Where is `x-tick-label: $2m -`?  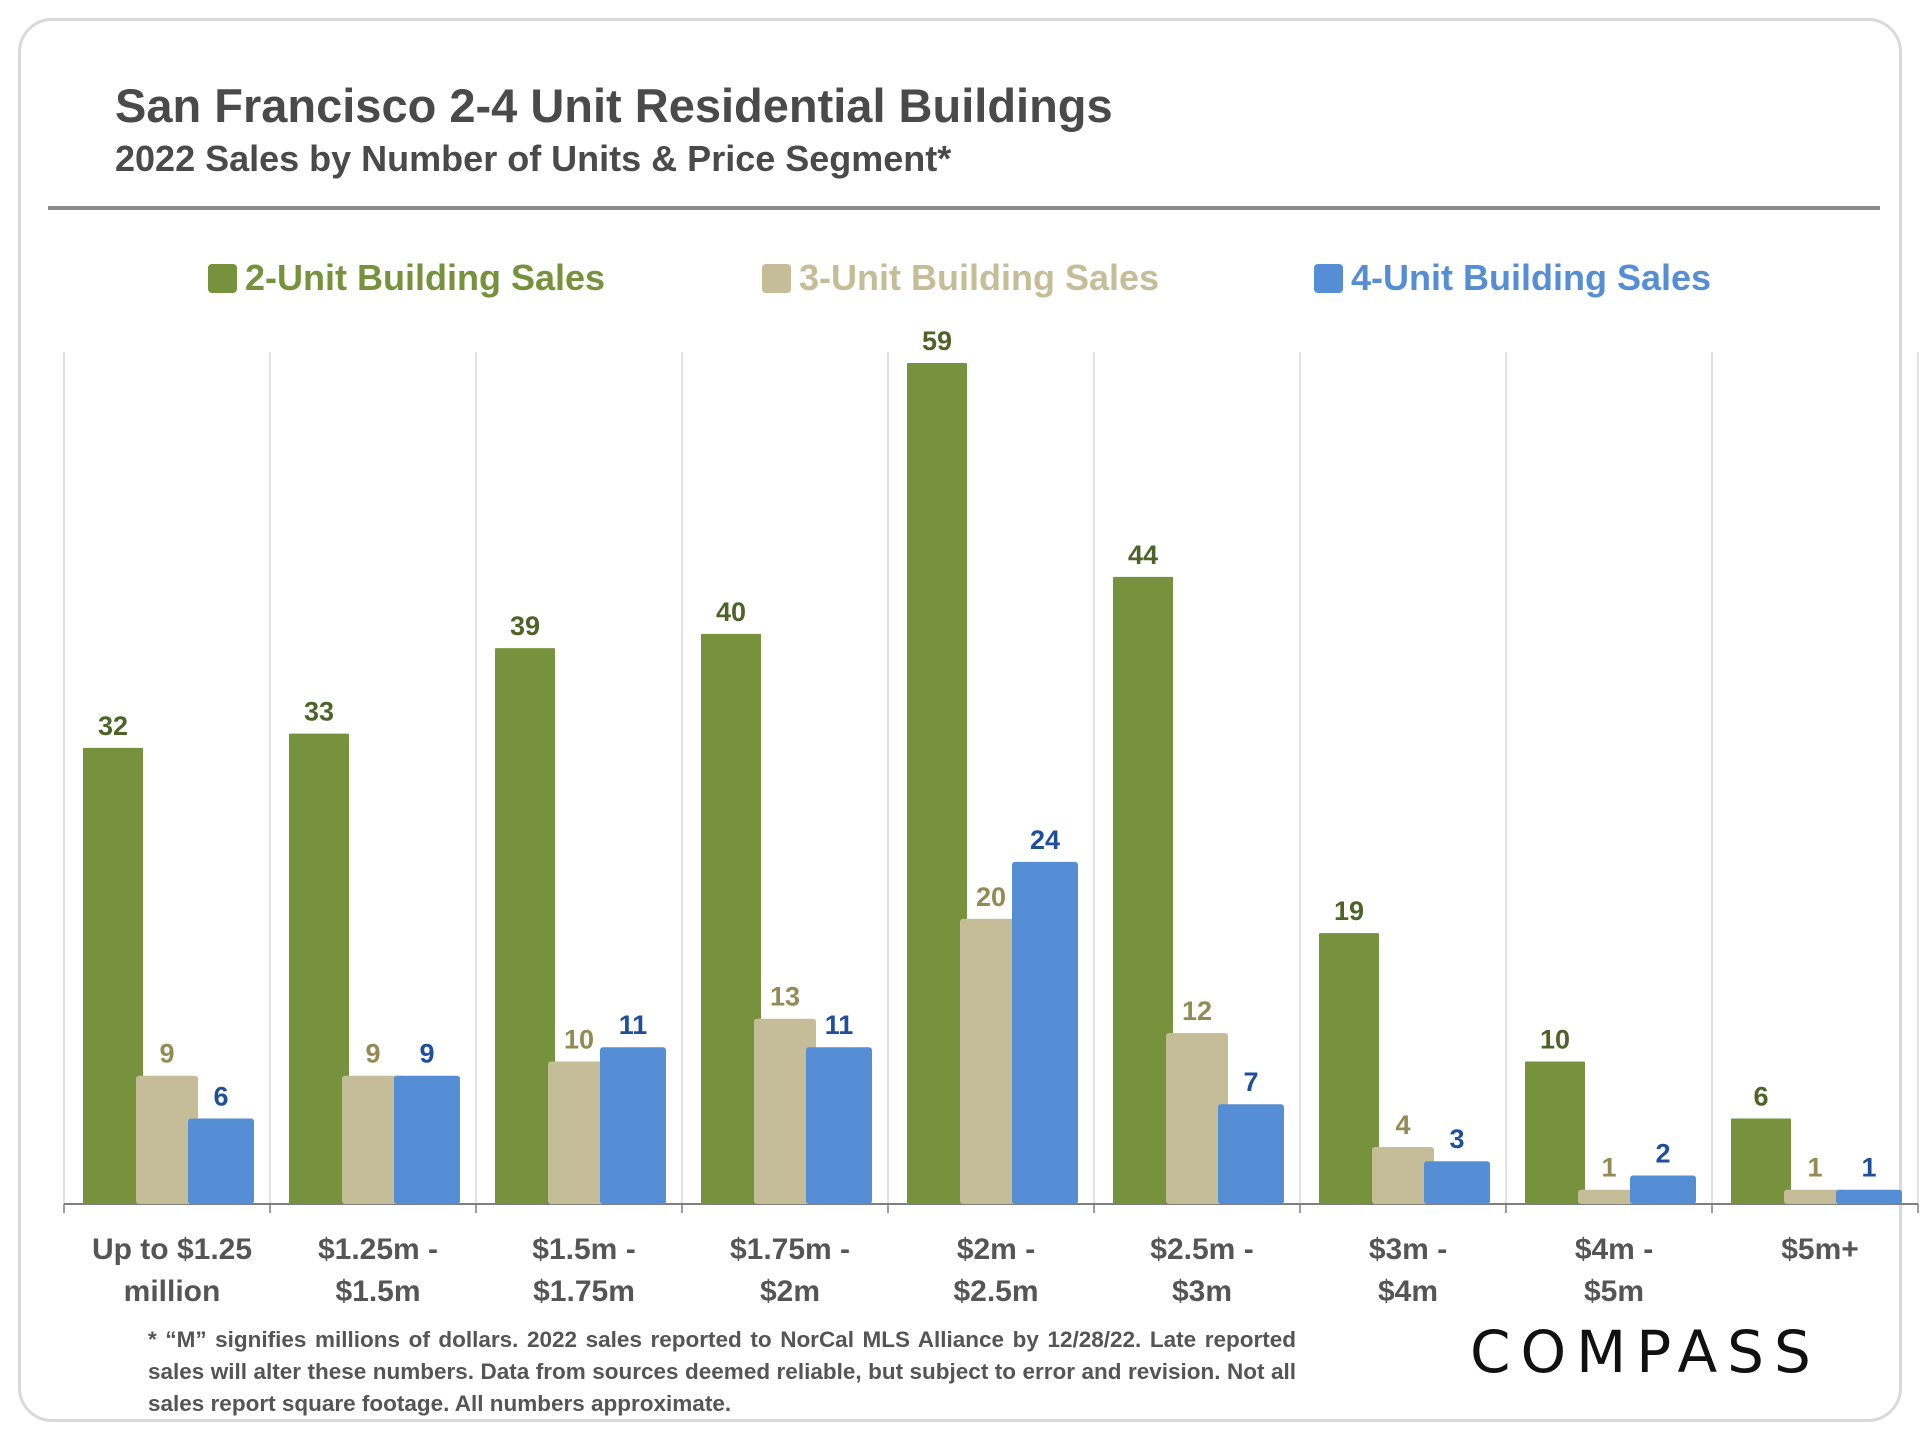
x-tick-label: $2m - is located at coordinates (996, 1249).